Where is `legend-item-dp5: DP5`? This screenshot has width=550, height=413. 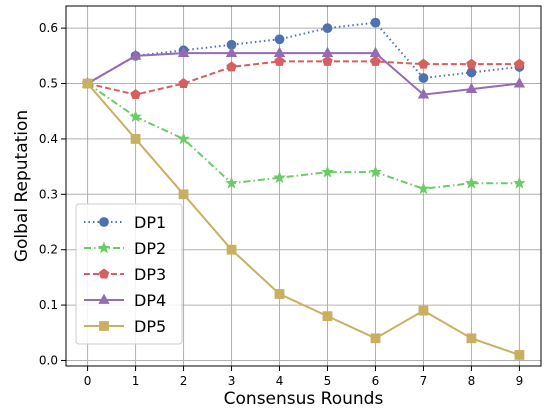
legend-item-dp5: DP5 is located at coordinates (125, 326).